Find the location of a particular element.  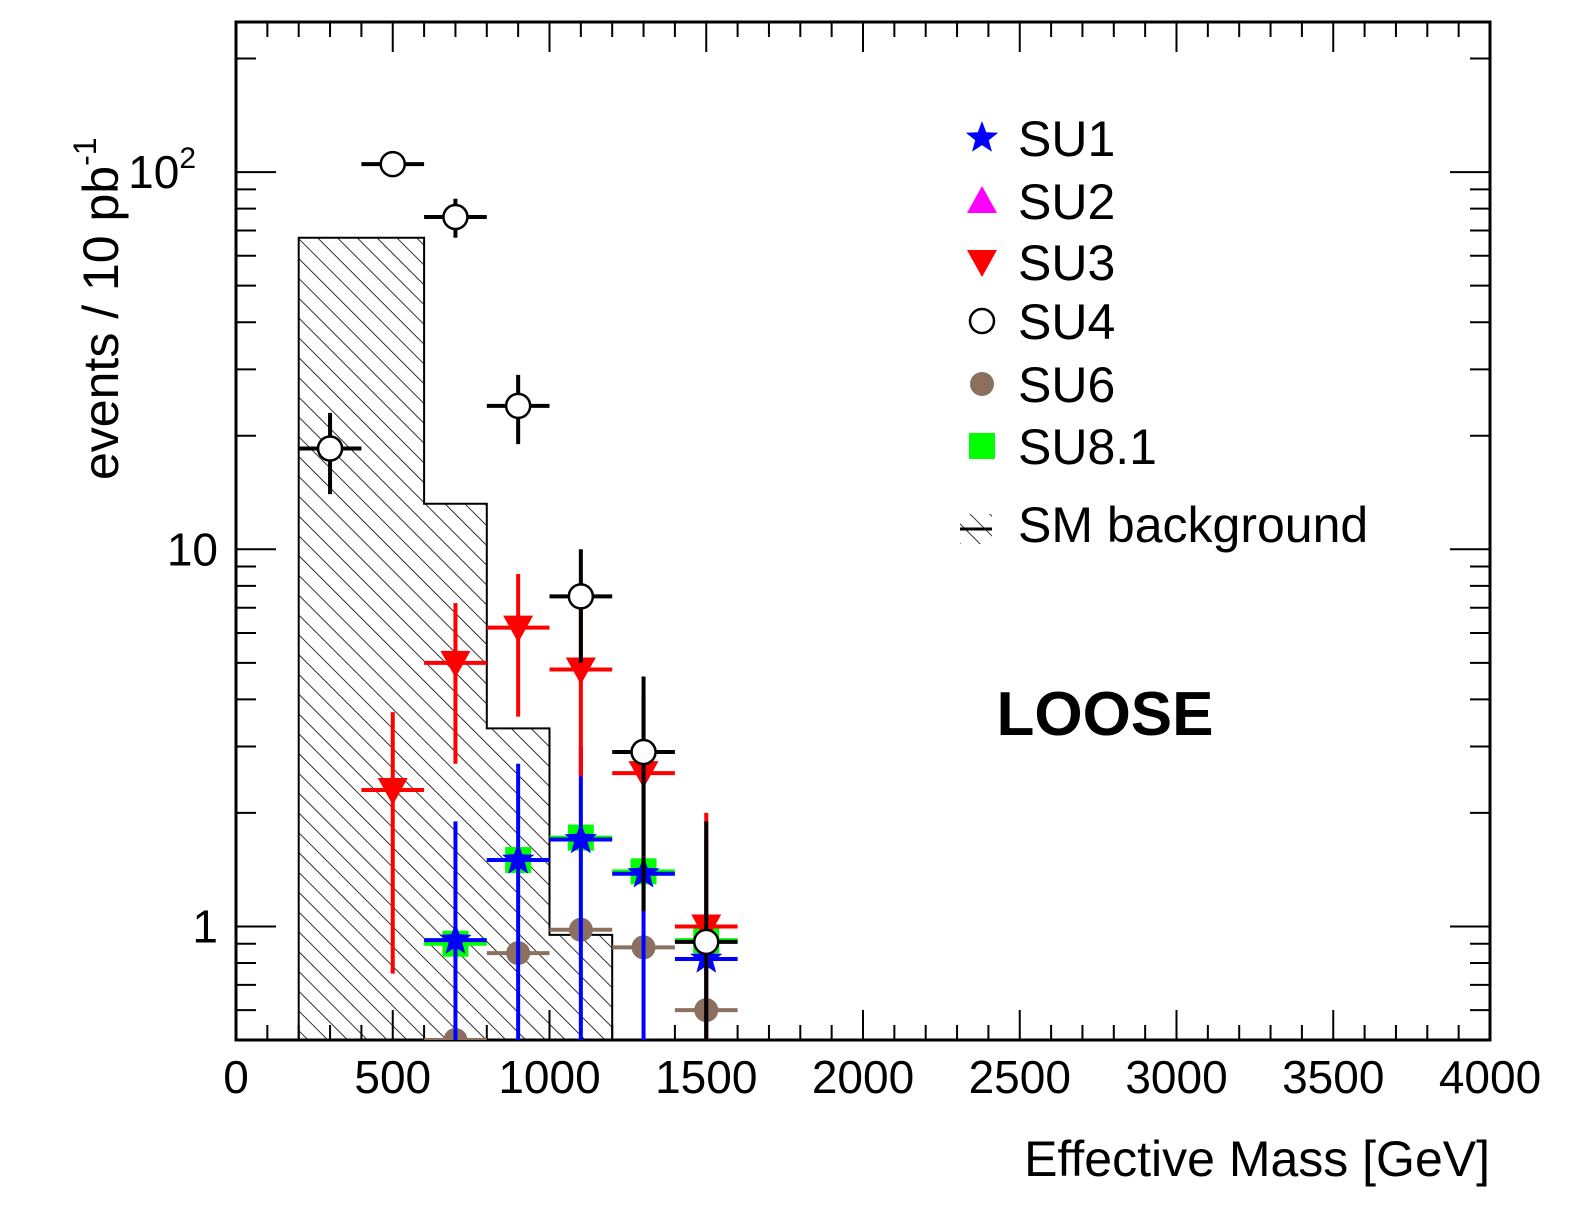

x-tick-label: 500 is located at coordinates (392, 1077).